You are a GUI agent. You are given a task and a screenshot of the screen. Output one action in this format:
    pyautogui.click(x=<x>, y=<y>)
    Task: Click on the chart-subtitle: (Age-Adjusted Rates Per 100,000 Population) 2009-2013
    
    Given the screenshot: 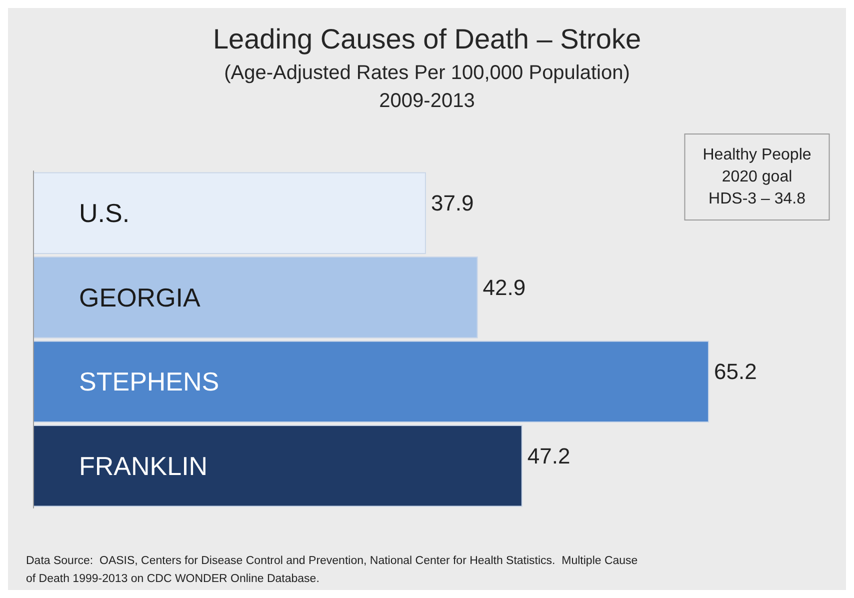 What is the action you would take?
    pyautogui.click(x=427, y=87)
    